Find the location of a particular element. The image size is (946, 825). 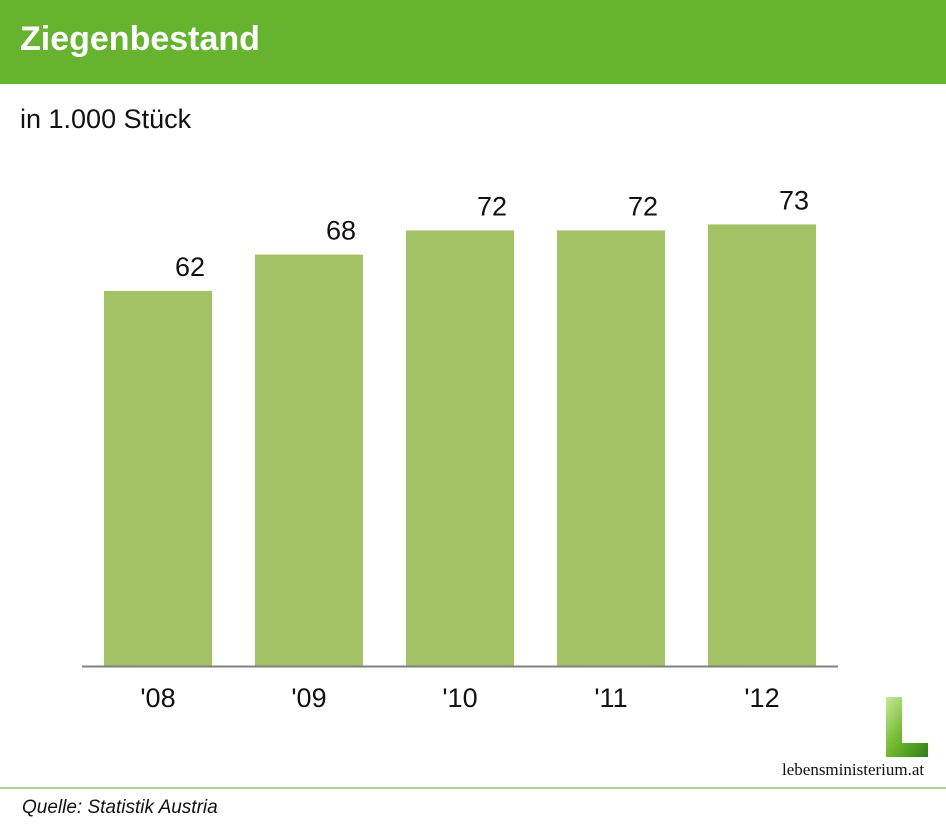

logo-l-icon is located at coordinates (907, 727).